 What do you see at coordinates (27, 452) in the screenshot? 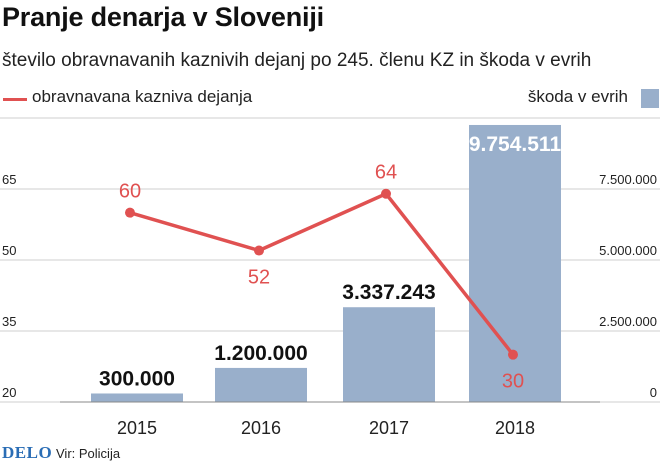
I see `delo-logo: DELO` at bounding box center [27, 452].